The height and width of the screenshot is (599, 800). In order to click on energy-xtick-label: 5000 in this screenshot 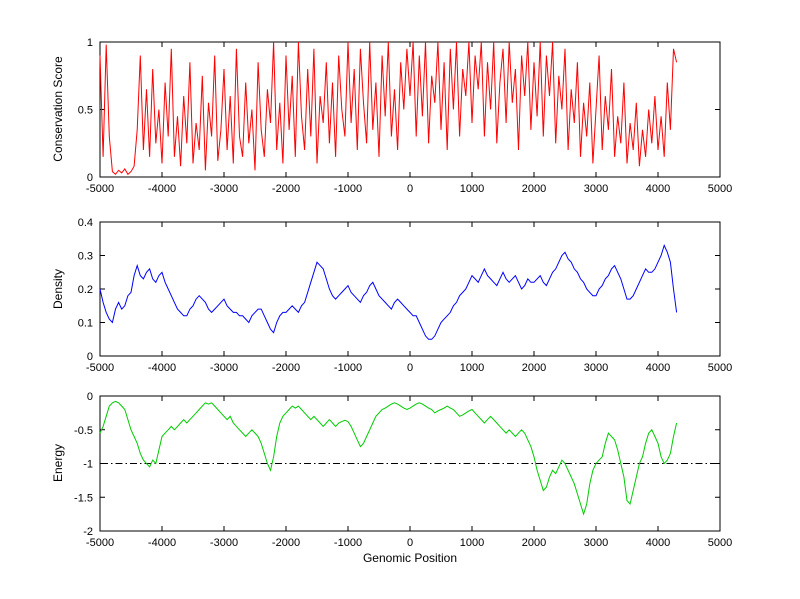, I will do `click(720, 543)`.